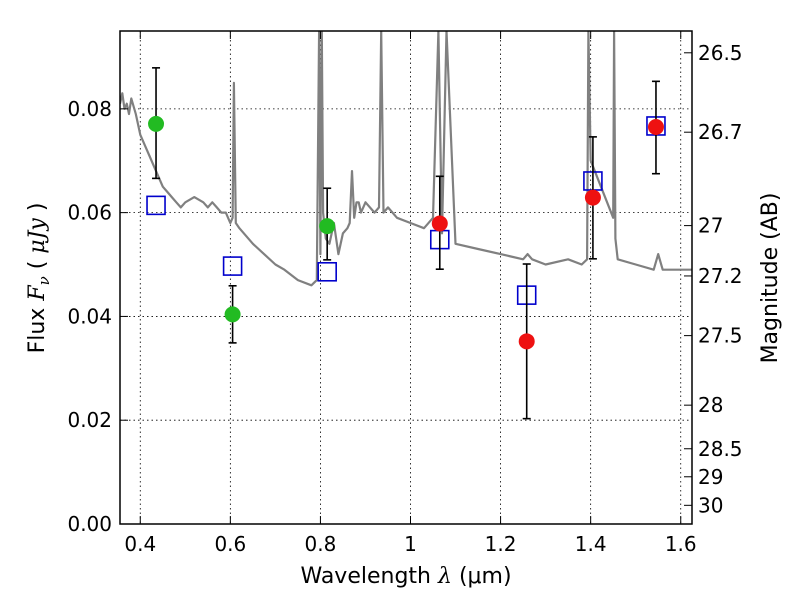 The image size is (800, 600). I want to click on x-tick-label: 1.4, so click(591, 544).